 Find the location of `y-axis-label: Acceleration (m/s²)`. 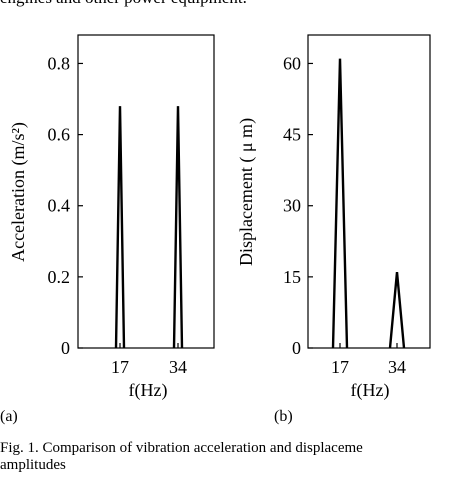

y-axis-label: Acceleration (m/s²) is located at coordinates (18, 192).